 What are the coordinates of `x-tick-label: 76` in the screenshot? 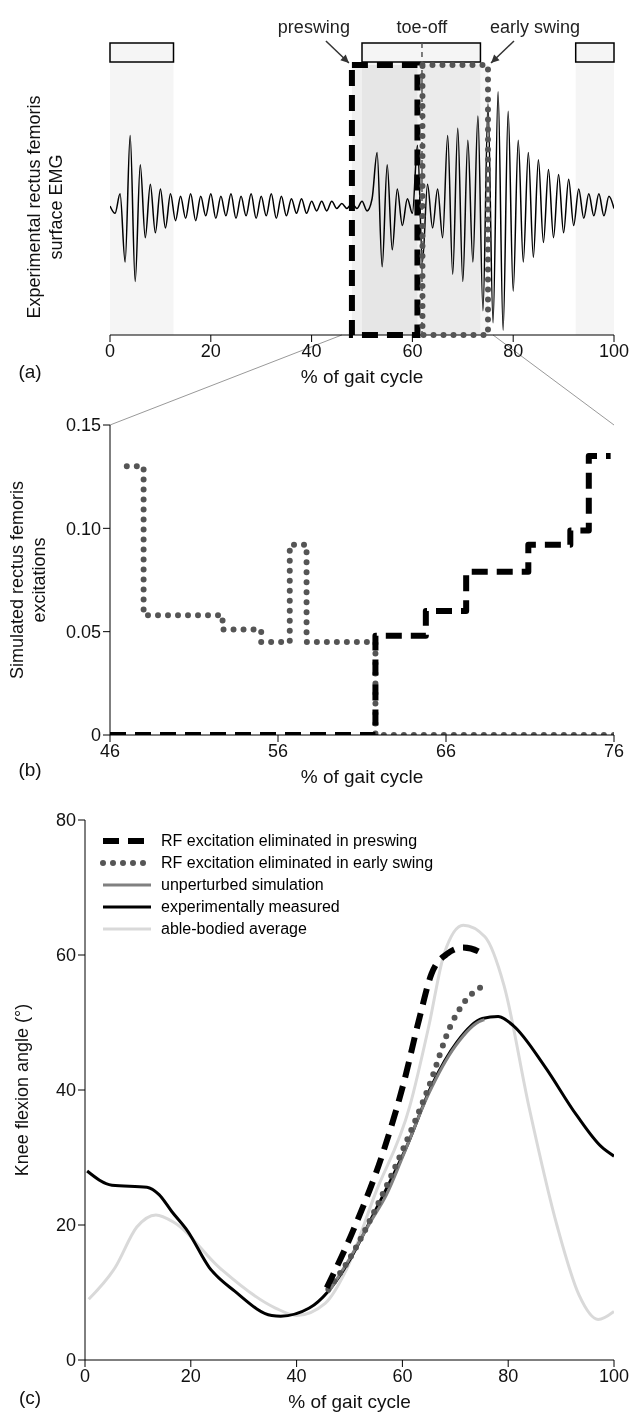 It's located at (614, 750).